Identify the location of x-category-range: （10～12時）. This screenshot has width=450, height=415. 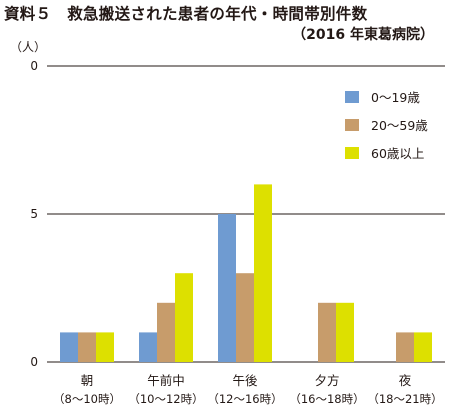
(165, 399).